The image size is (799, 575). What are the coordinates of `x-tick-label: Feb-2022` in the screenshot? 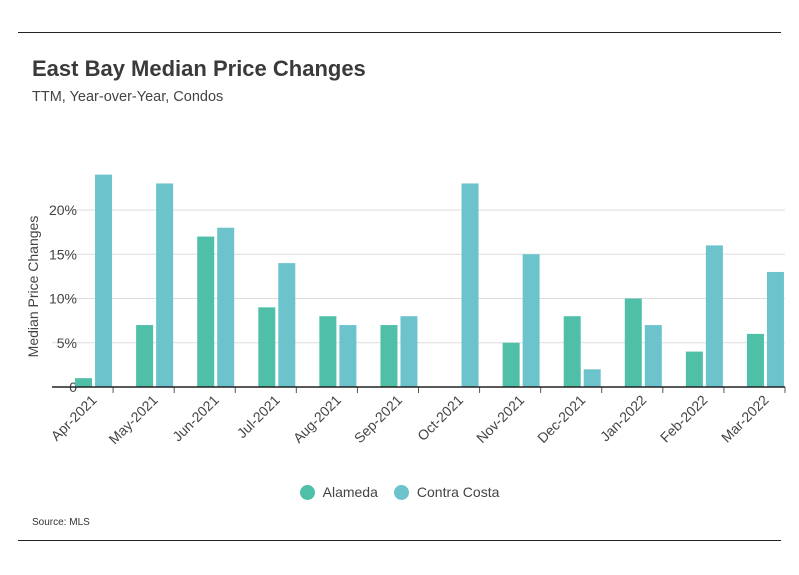 It's located at (684, 419).